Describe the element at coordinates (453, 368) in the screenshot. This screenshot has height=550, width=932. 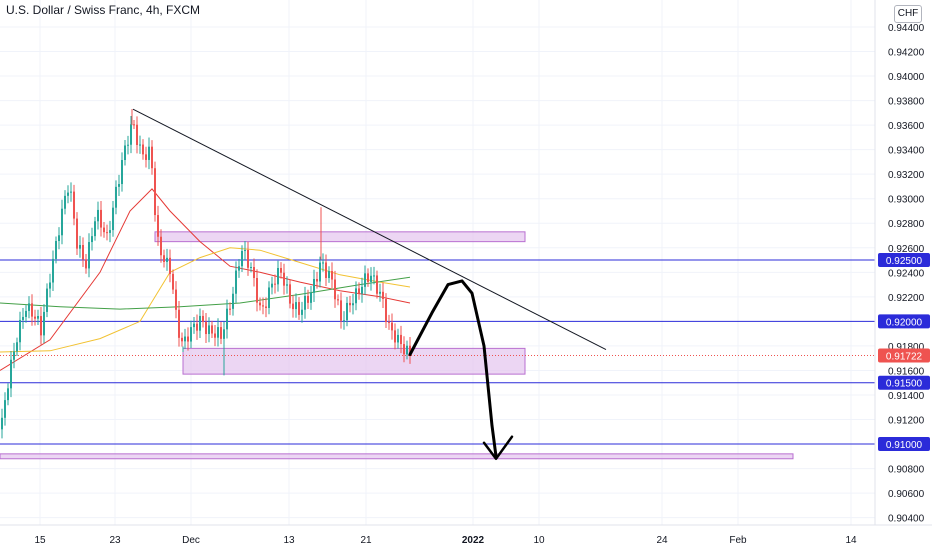
I see `projection-path` at that location.